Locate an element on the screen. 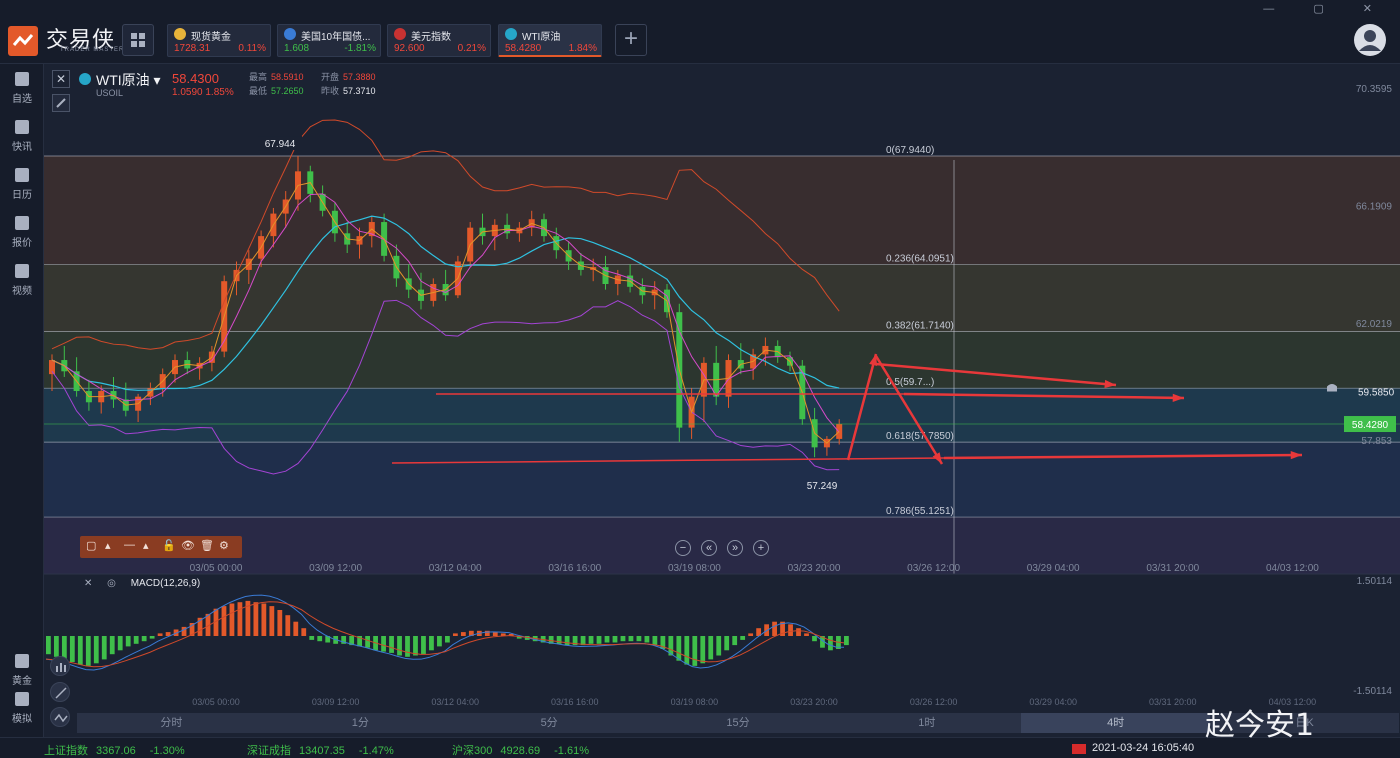 The width and height of the screenshot is (1400, 758). grid-icon is located at coordinates (138, 40).